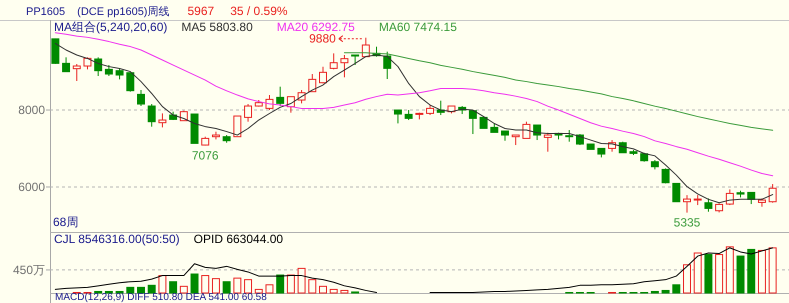 This screenshot has width=789, height=303. What do you see at coordinates (205, 155) in the screenshot?
I see `annotation: 7076` at bounding box center [205, 155].